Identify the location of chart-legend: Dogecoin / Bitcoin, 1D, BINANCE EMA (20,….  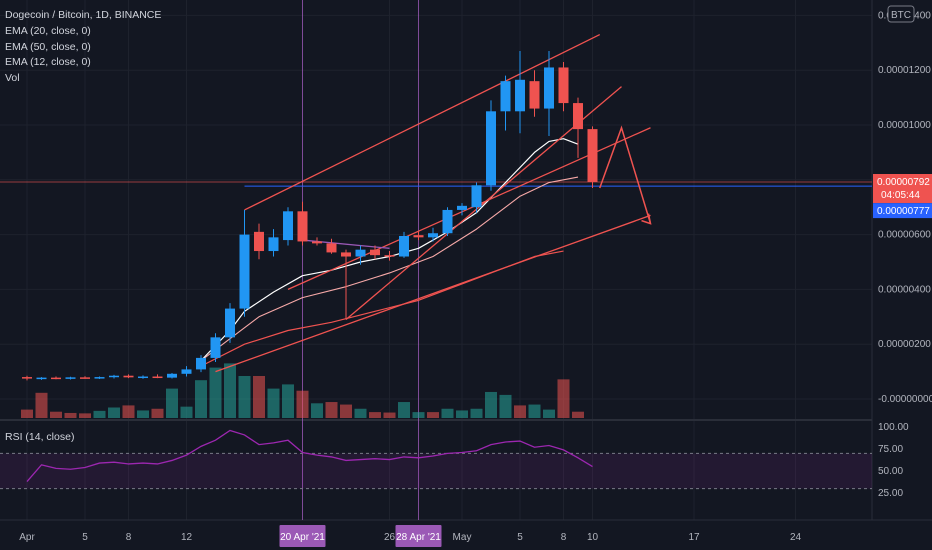
(83, 226).